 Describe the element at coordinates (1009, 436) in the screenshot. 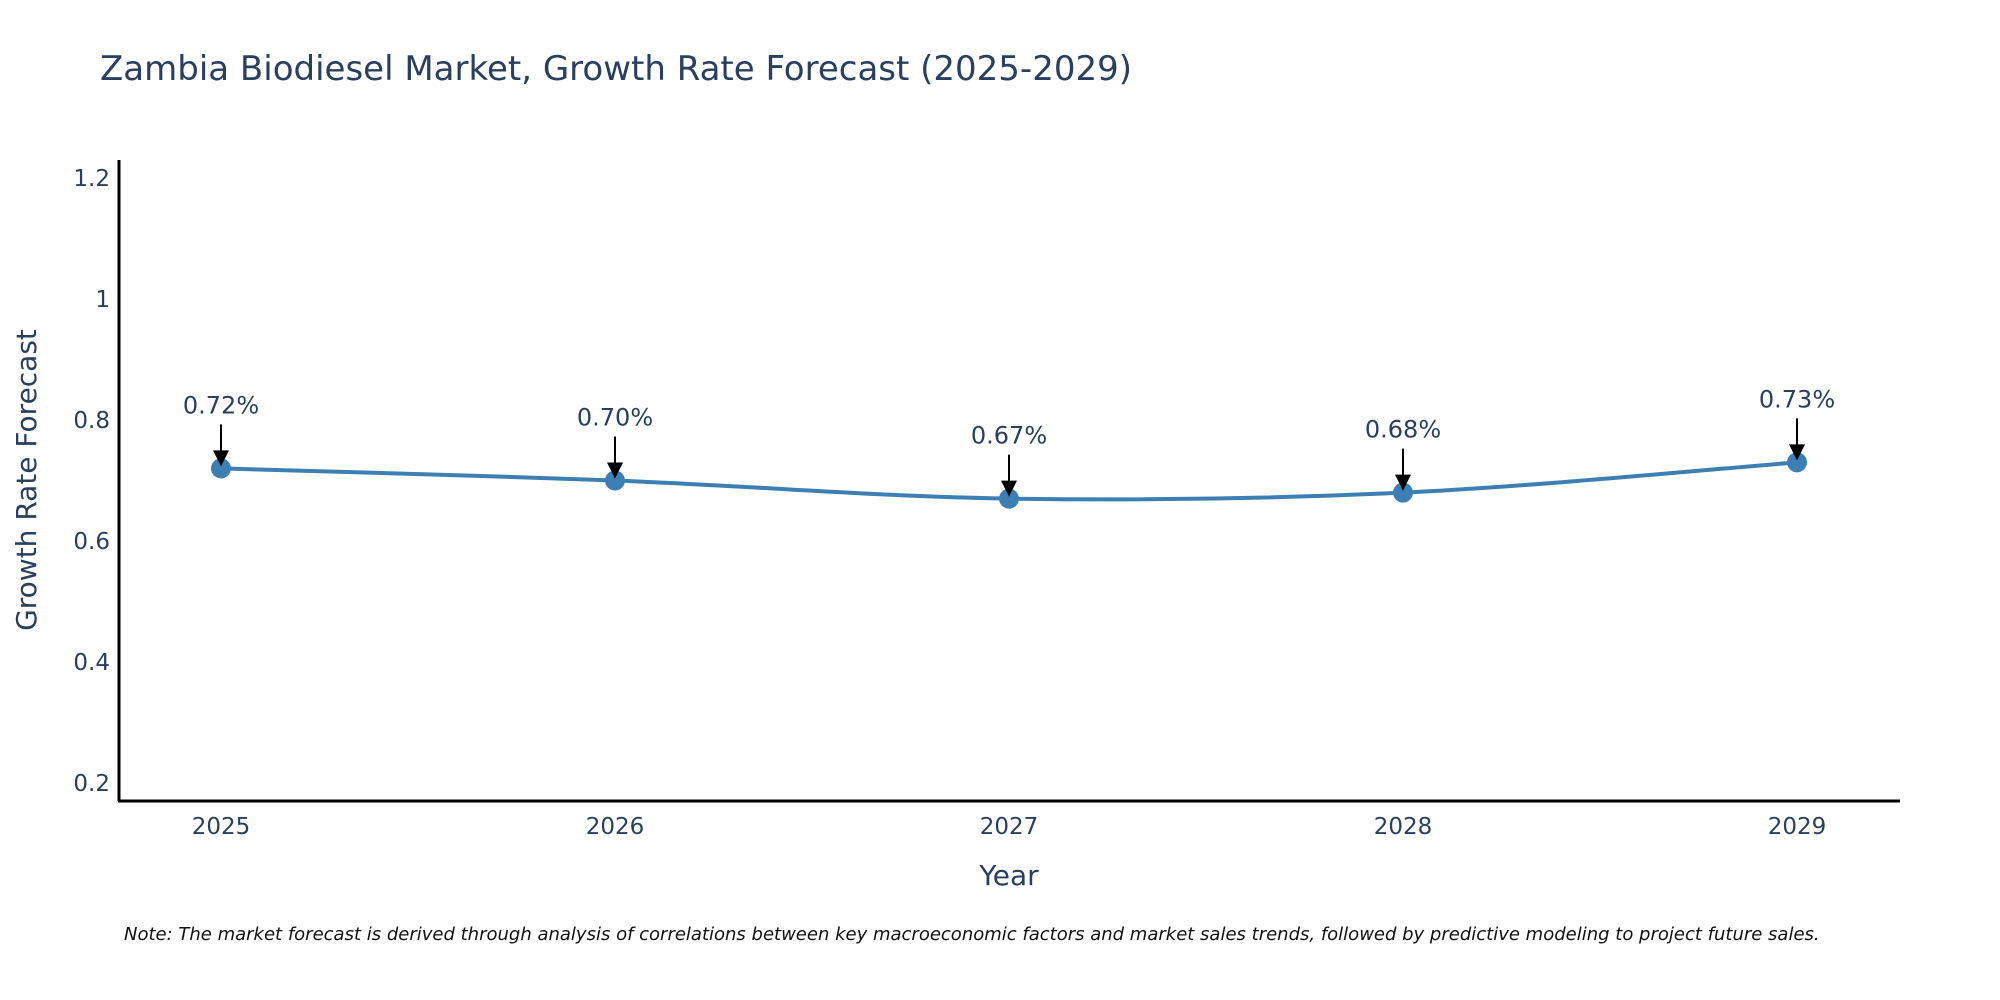

I see `data-label: 0.67%` at that location.